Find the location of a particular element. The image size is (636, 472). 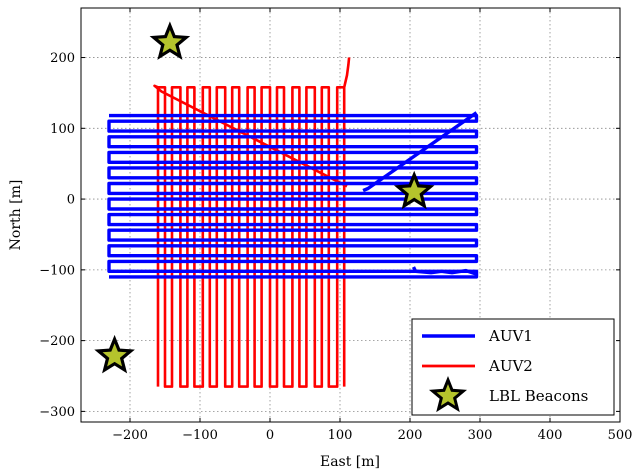

y-tick-label: −200 is located at coordinates (57, 341).